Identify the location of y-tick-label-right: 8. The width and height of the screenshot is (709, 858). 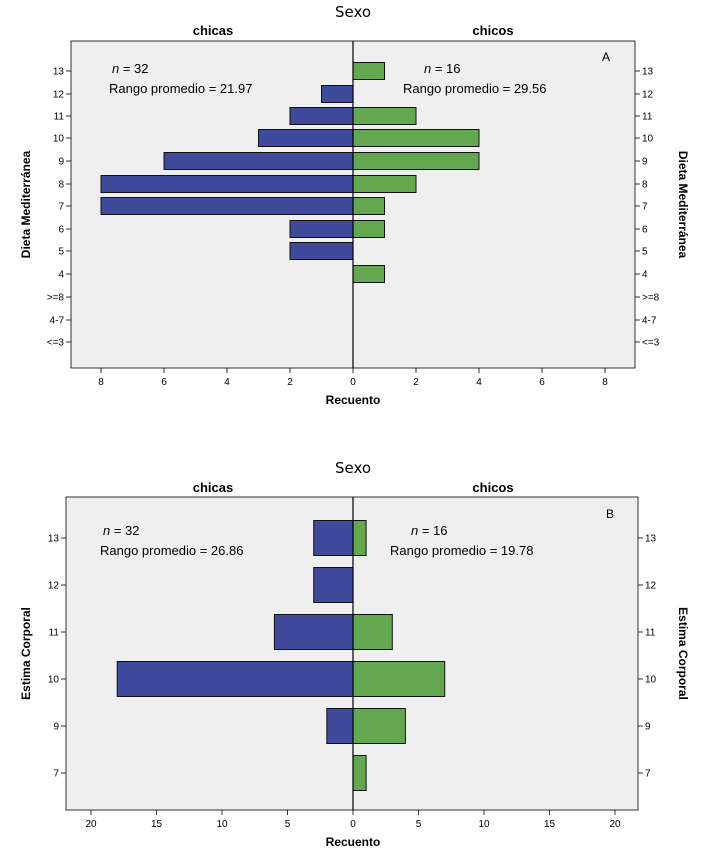
(645, 185).